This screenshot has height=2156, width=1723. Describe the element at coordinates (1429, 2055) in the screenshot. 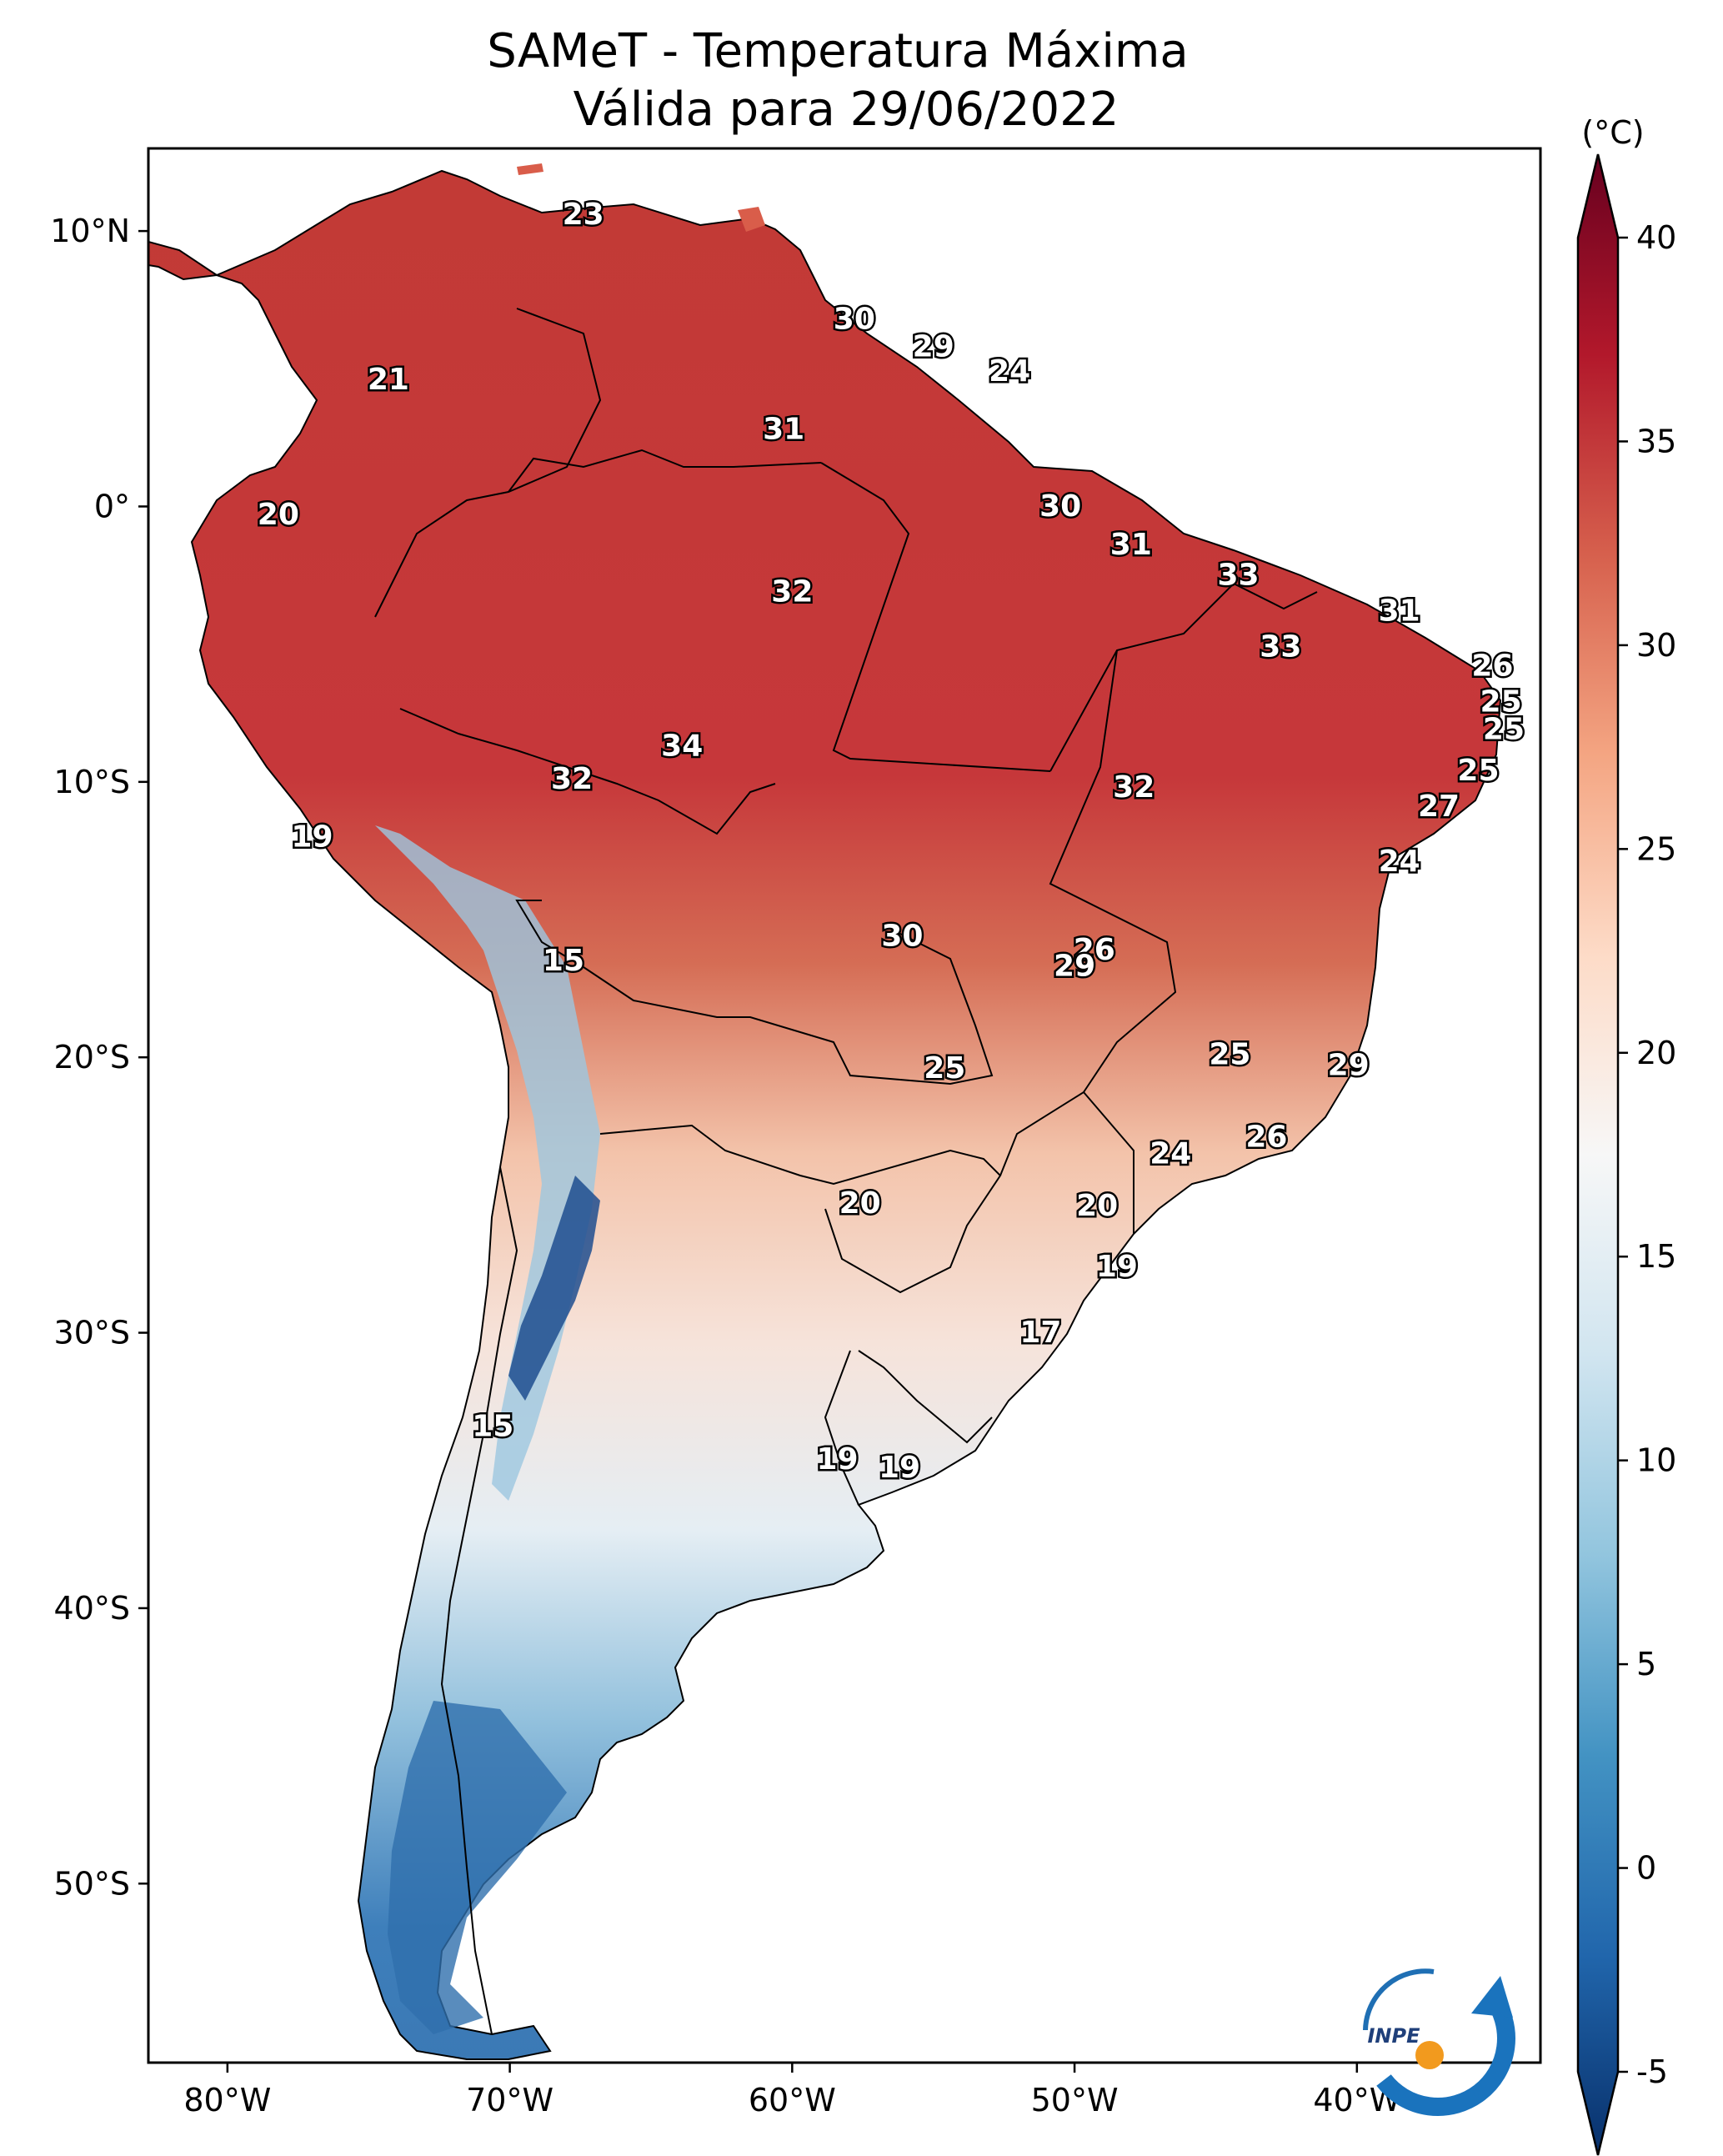

I see `logo-sun-icon` at that location.